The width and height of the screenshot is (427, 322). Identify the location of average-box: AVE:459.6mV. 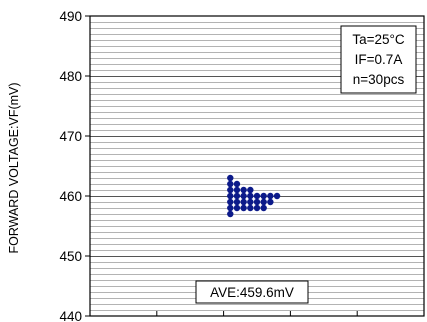
(252, 292).